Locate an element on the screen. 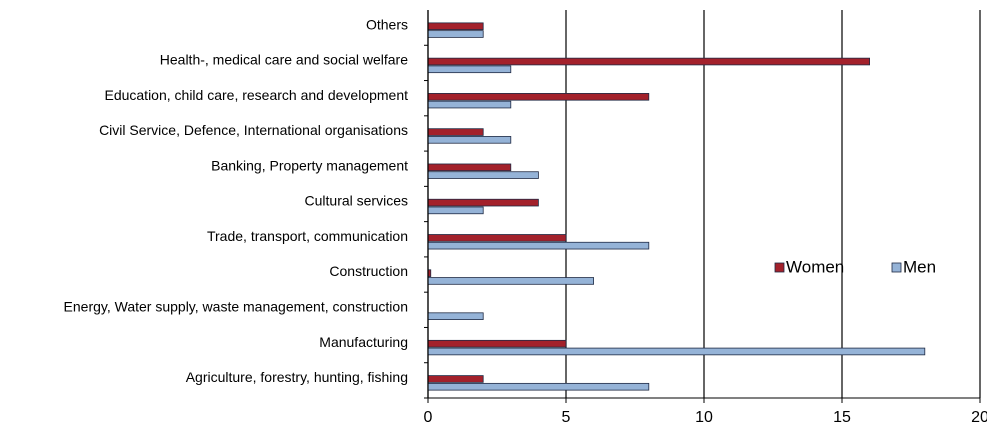  legend-label: Women is located at coordinates (815, 266).